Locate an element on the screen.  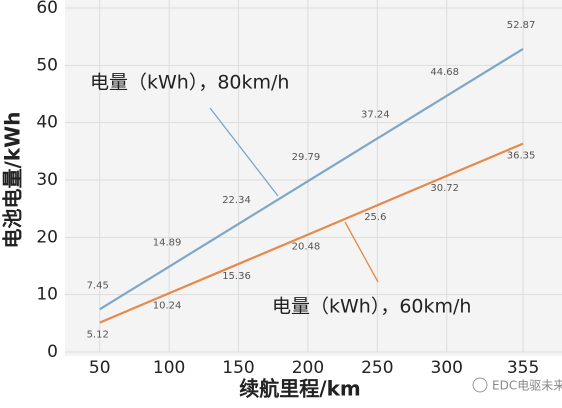
data-label: 10.24 is located at coordinates (167, 305).